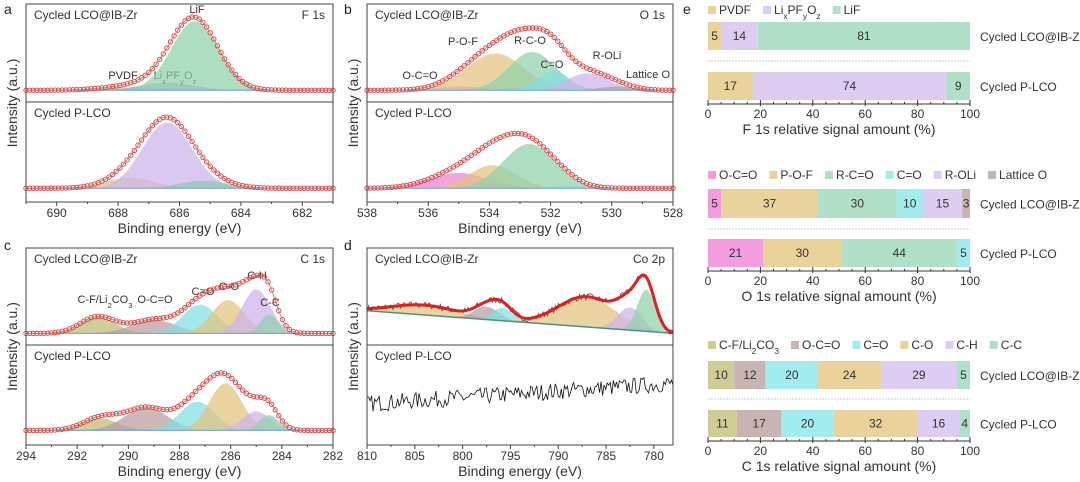 The image size is (1080, 482). I want to click on bar-value-label: 21, so click(736, 253).